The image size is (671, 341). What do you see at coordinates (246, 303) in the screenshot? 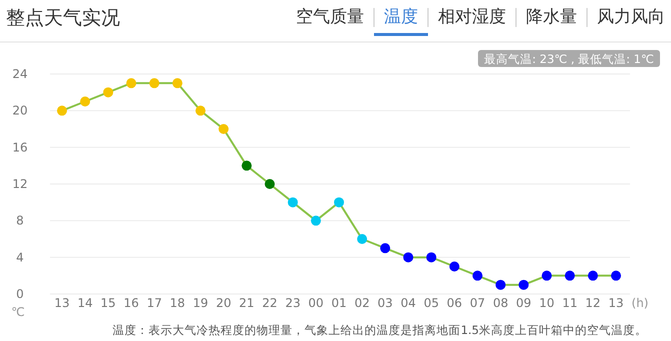
I see `x-tick-label: 21` at bounding box center [246, 303].